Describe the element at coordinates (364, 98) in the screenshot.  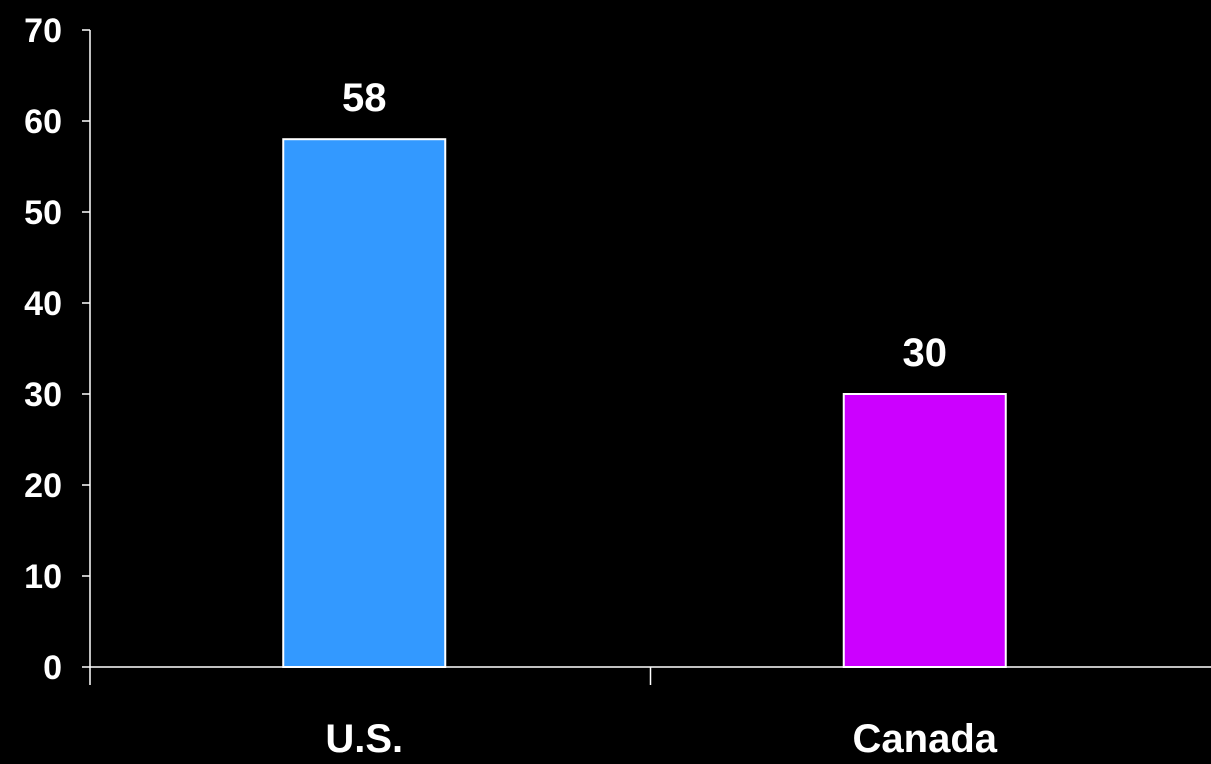
I see `data-label: 58` at that location.